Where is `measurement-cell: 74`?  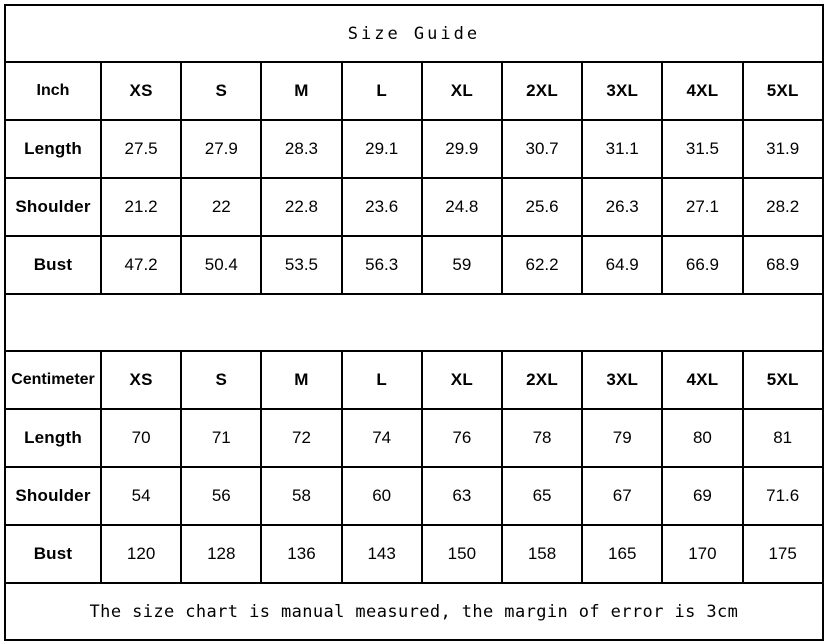
measurement-cell: 74 is located at coordinates (381, 438).